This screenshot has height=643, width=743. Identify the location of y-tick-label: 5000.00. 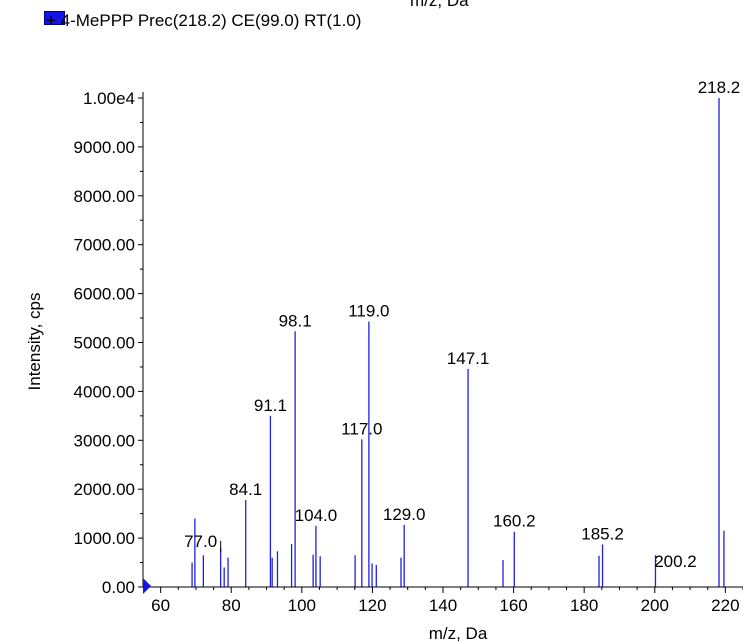
(104, 343).